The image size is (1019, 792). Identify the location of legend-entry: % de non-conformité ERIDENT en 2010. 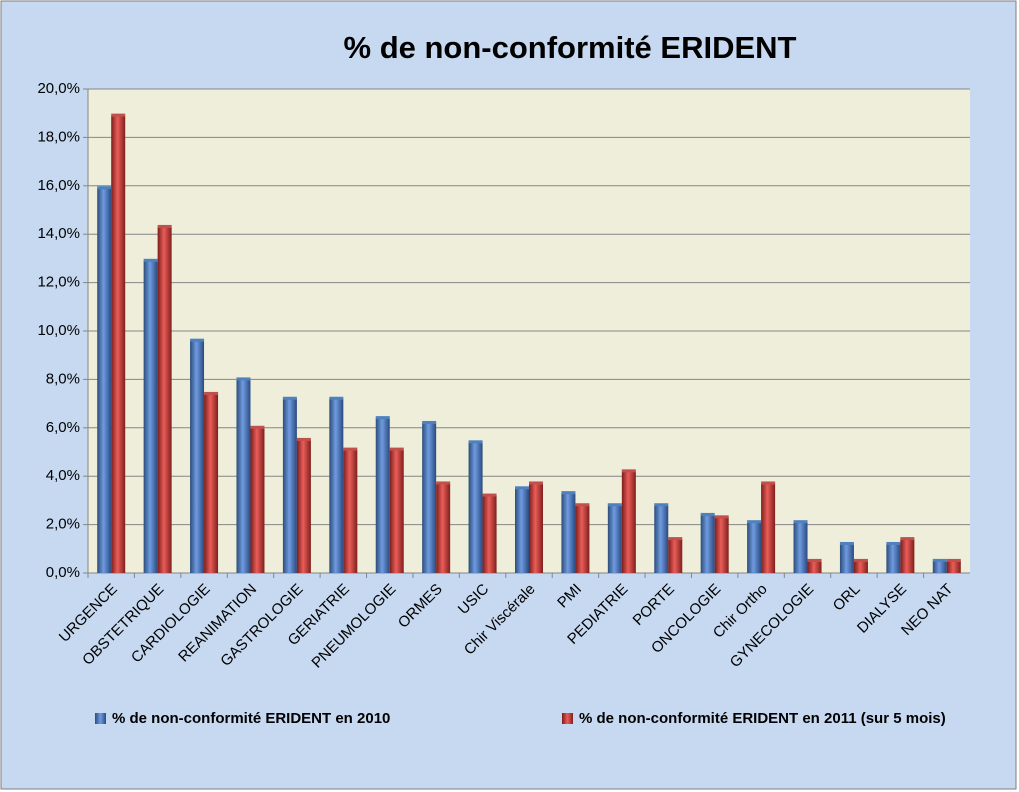
(242, 719).